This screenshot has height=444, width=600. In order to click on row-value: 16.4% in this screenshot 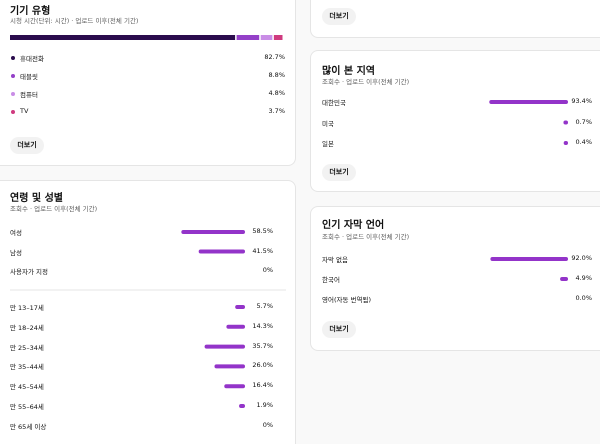, I will do `click(262, 385)`.